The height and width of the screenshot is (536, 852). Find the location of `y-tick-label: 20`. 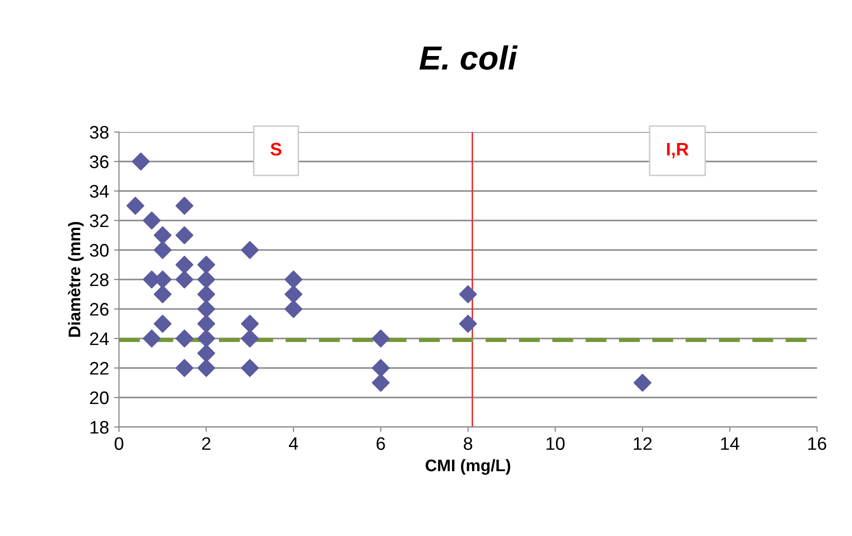

y-tick-label: 20 is located at coordinates (99, 397).